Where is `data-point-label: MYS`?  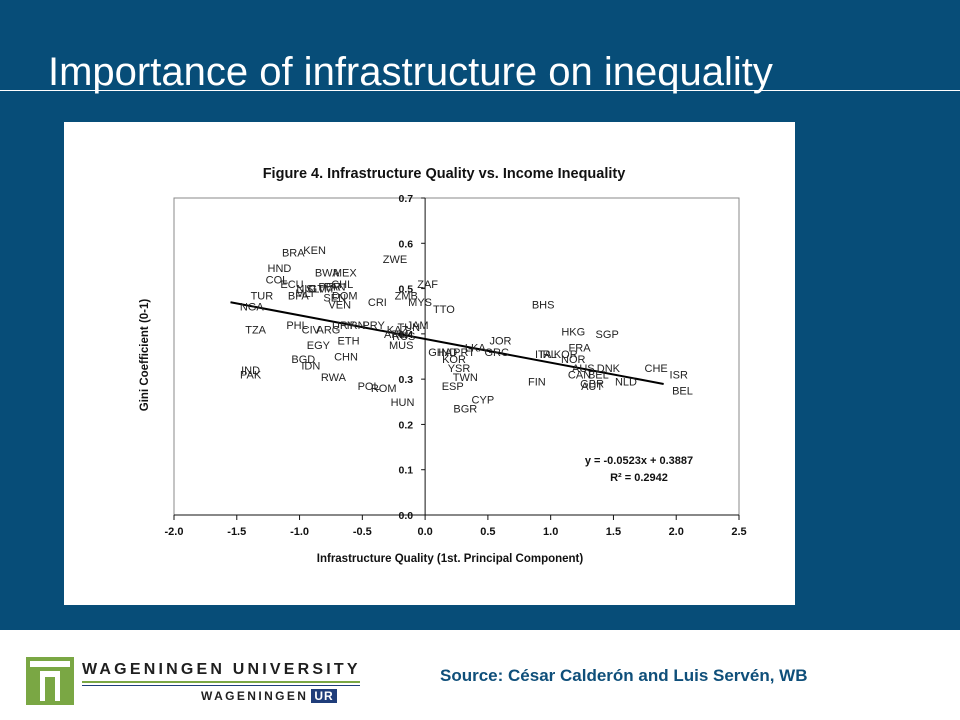 data-point-label: MYS is located at coordinates (420, 303).